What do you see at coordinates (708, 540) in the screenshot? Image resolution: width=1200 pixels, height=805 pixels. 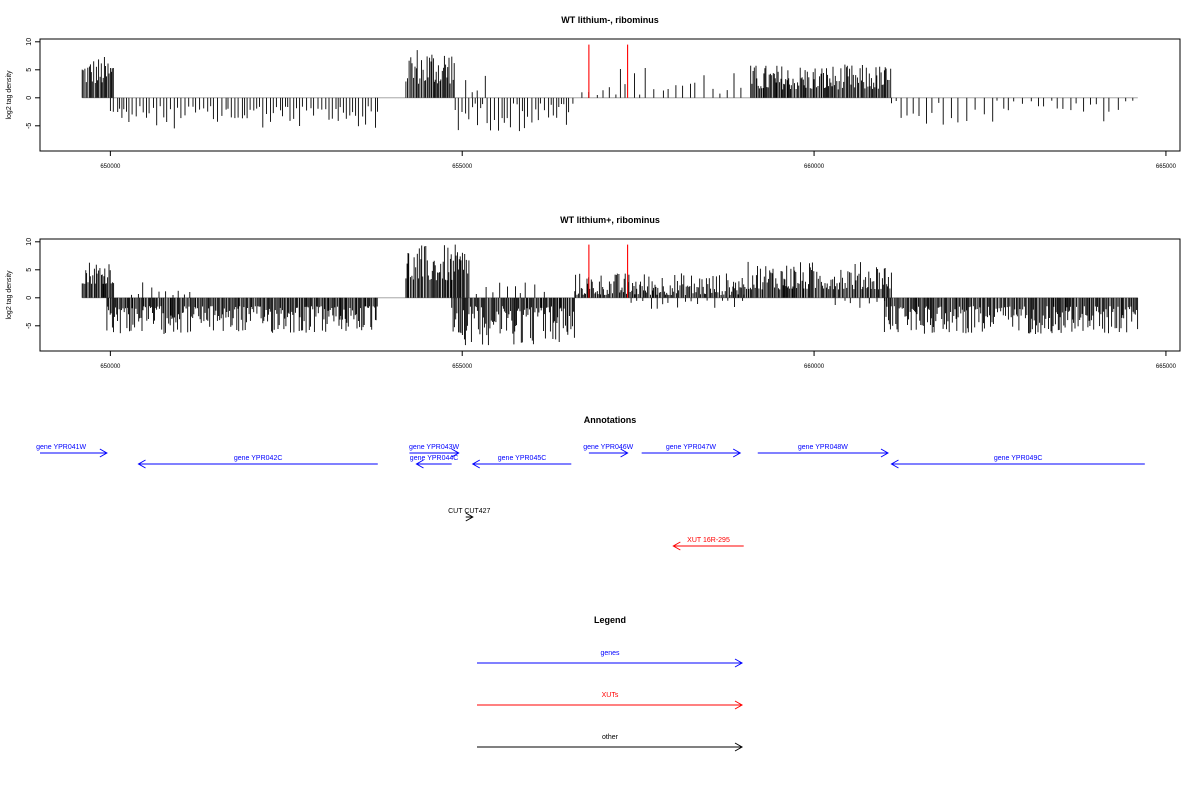 I see `annotation-label: XUT 16R-295` at bounding box center [708, 540].